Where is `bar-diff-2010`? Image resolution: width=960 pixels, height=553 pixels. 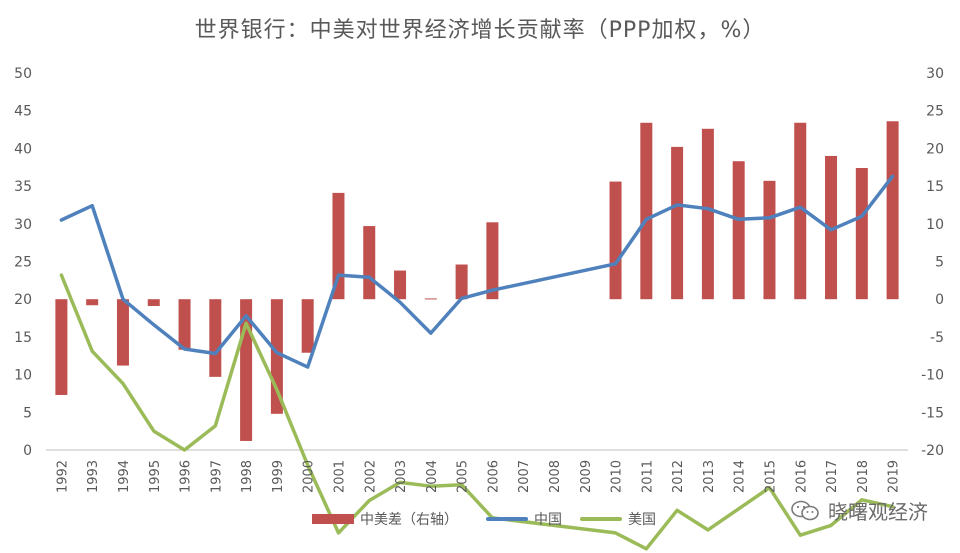 bar-diff-2010 is located at coordinates (615, 240).